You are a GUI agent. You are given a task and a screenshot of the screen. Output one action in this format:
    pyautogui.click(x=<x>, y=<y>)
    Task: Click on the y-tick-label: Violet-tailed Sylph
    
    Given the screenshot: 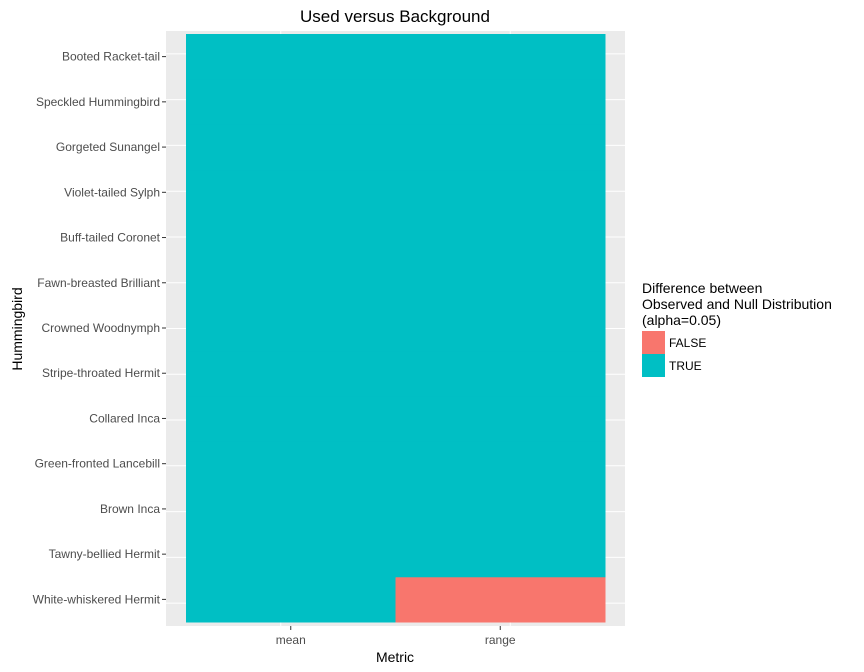 What is the action you would take?
    pyautogui.click(x=112, y=192)
    